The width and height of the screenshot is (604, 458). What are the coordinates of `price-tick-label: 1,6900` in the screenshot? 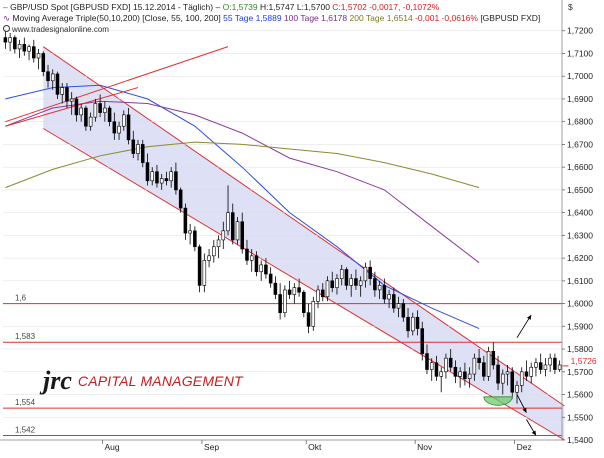 It's located at (580, 99).